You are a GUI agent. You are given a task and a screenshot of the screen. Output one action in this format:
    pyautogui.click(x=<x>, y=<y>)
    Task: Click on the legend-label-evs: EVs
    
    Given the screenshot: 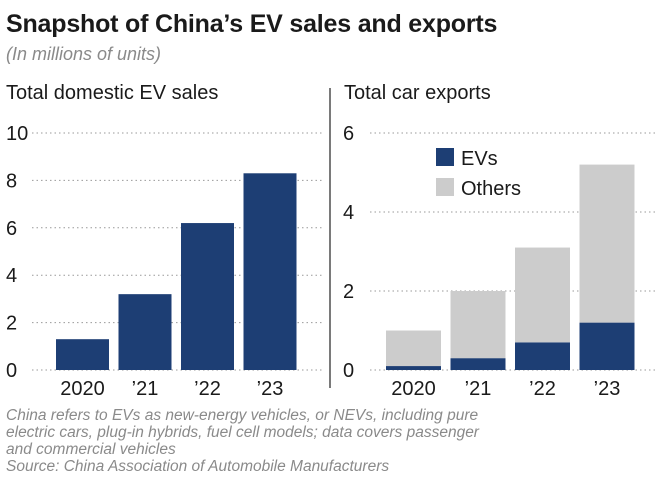 What is the action you would take?
    pyautogui.click(x=479, y=159)
    